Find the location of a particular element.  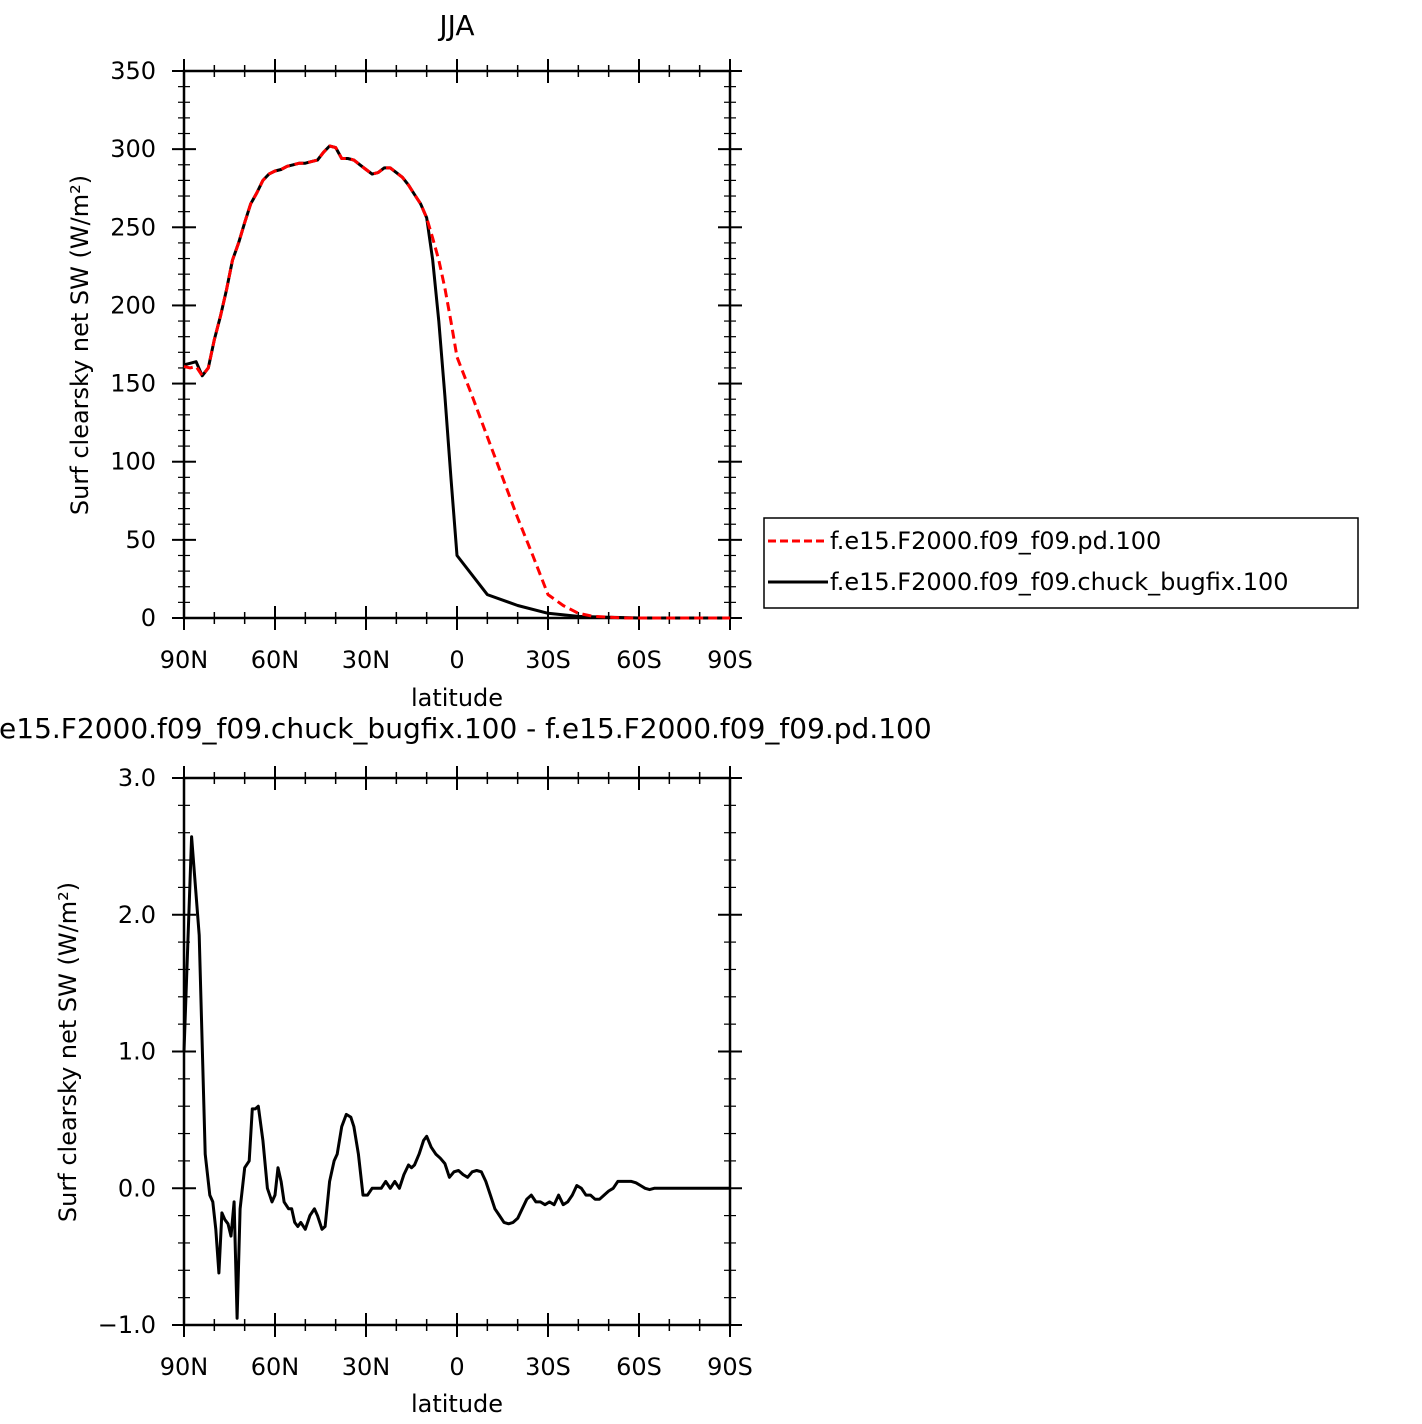

top-x-axis-title: latitude is located at coordinates (457, 698).